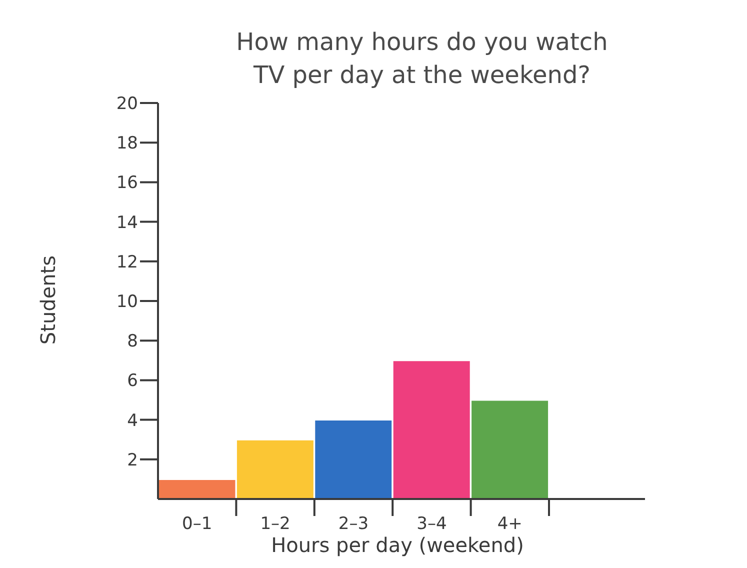  What do you see at coordinates (48, 300) in the screenshot?
I see `y-axis-title: Students` at bounding box center [48, 300].